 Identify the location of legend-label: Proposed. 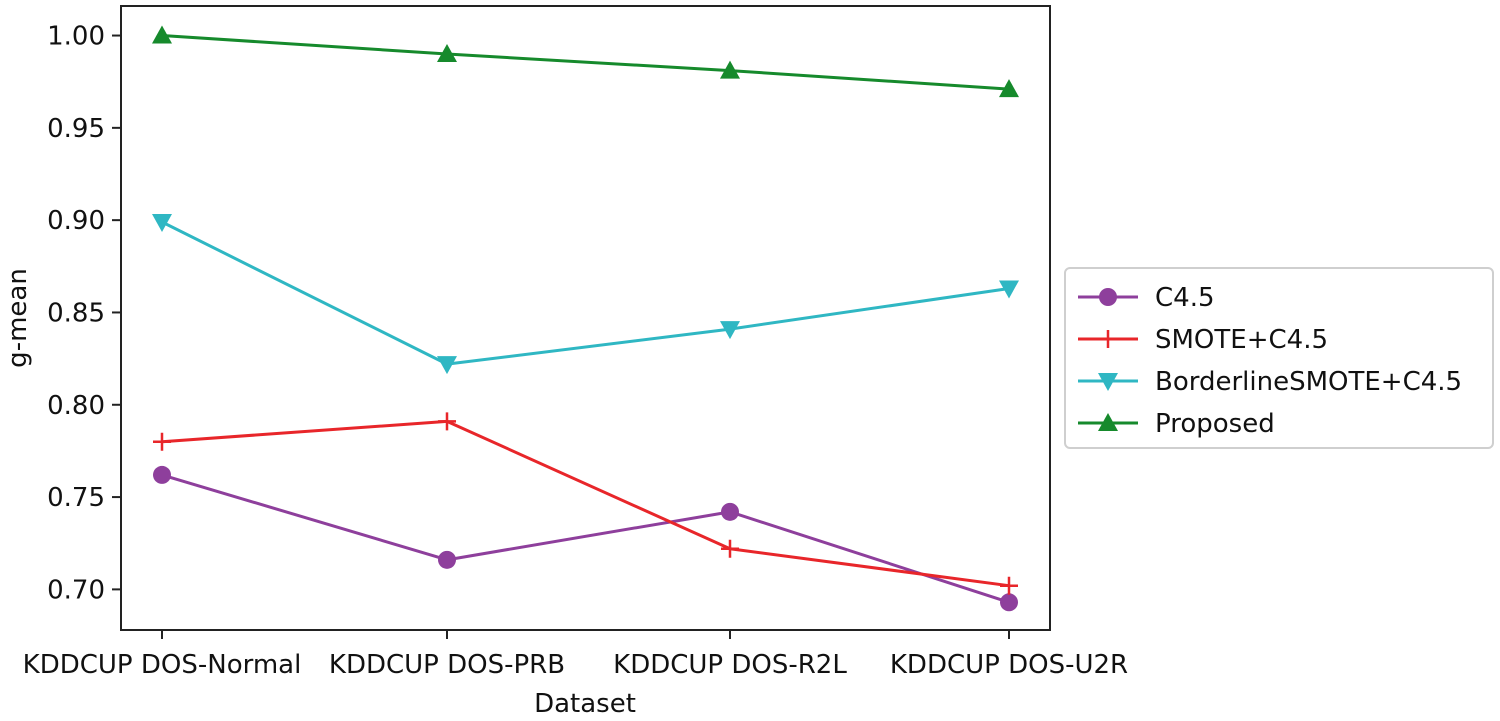
(1215, 424).